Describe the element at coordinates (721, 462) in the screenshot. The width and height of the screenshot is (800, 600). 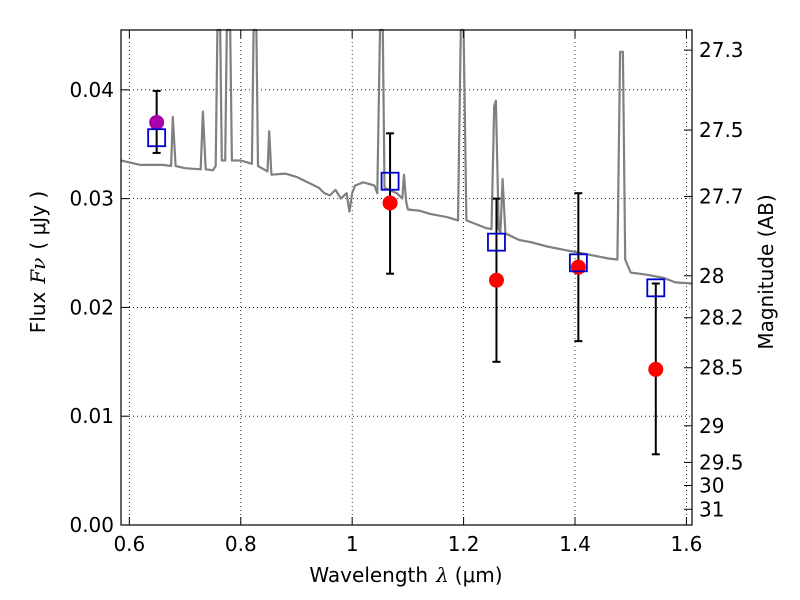
I see `y2-tick-label: 29.5` at that location.